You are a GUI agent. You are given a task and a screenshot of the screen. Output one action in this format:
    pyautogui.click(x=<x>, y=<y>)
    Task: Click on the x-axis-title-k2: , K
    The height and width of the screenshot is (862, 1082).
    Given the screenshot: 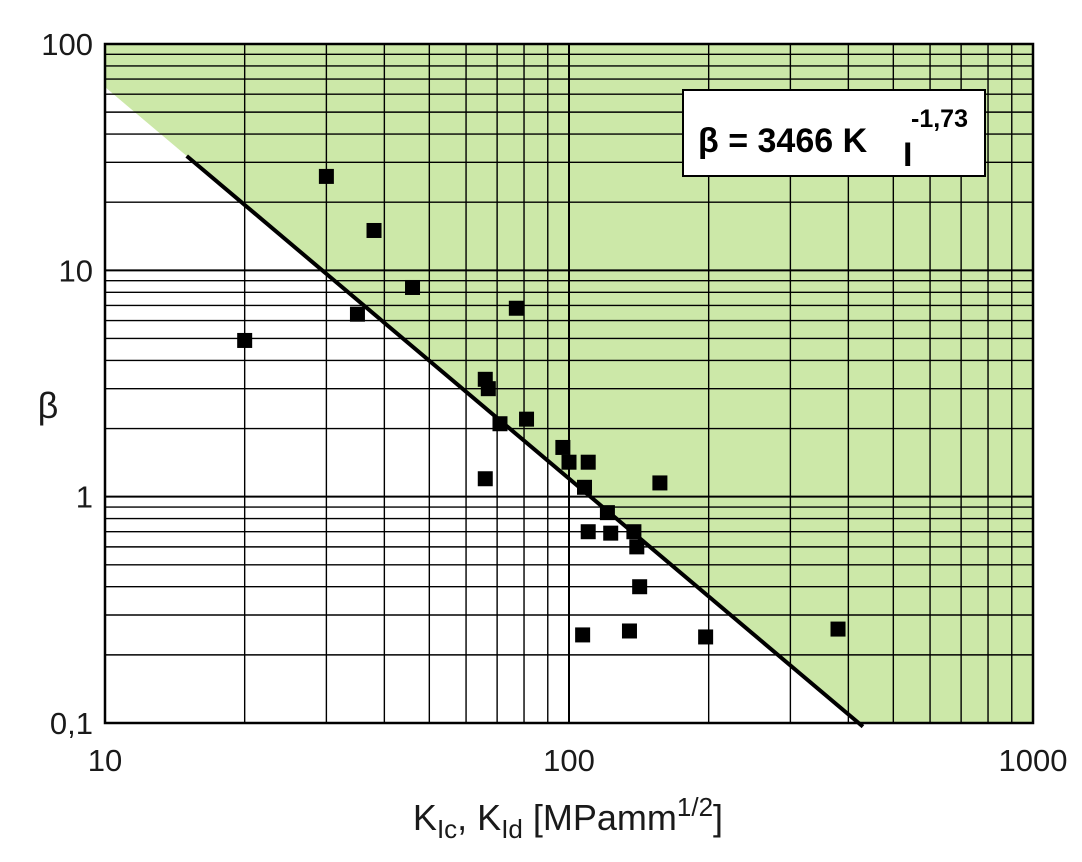 What is the action you would take?
    pyautogui.click(x=479, y=817)
    